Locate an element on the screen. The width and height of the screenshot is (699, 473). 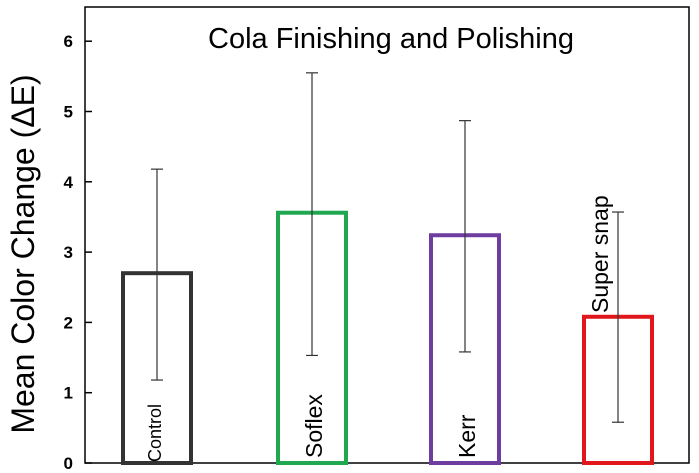
y-tick-label: 4 is located at coordinates (69, 182).